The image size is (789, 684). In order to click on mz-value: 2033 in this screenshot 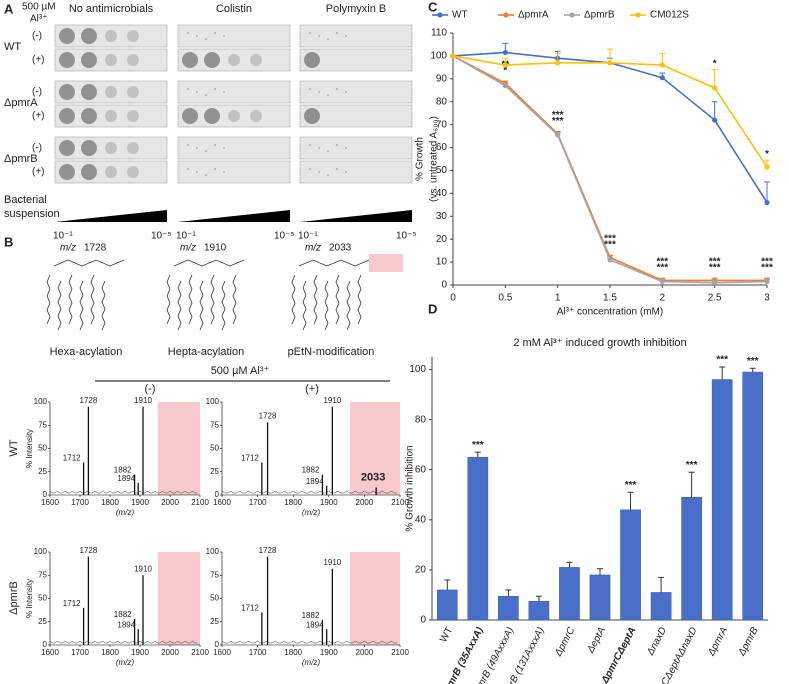, I will do `click(340, 248)`.